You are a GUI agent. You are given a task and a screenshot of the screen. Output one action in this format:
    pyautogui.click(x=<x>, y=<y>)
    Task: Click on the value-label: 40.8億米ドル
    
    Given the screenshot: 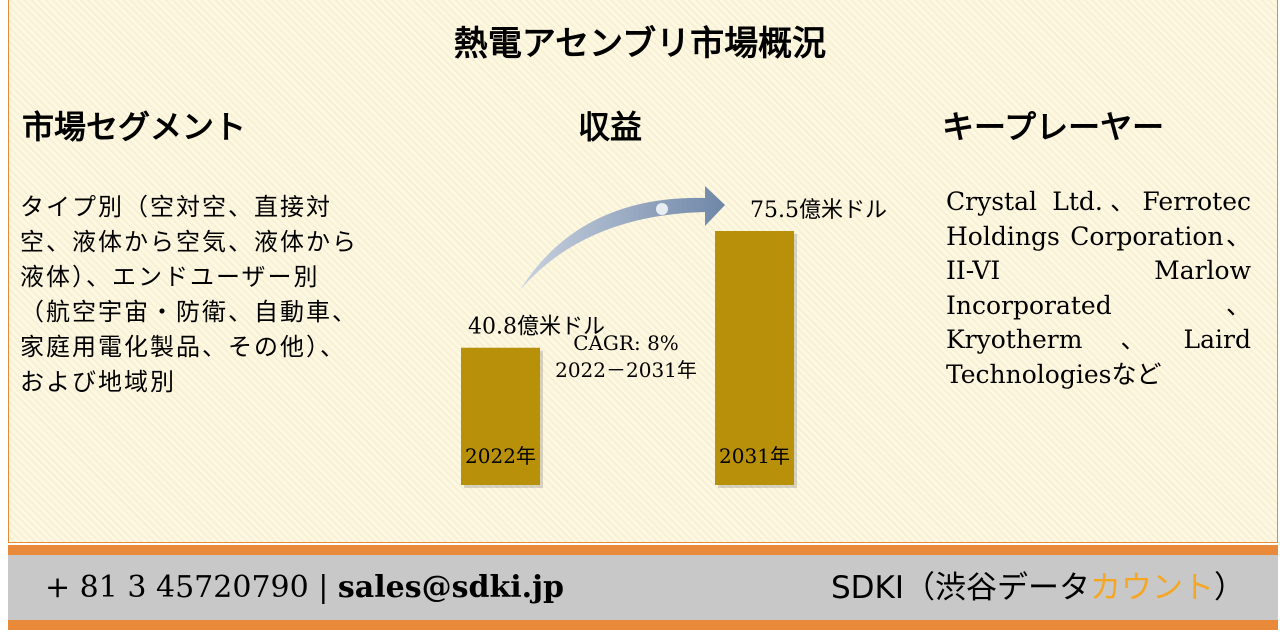 What is the action you would take?
    pyautogui.click(x=536, y=327)
    